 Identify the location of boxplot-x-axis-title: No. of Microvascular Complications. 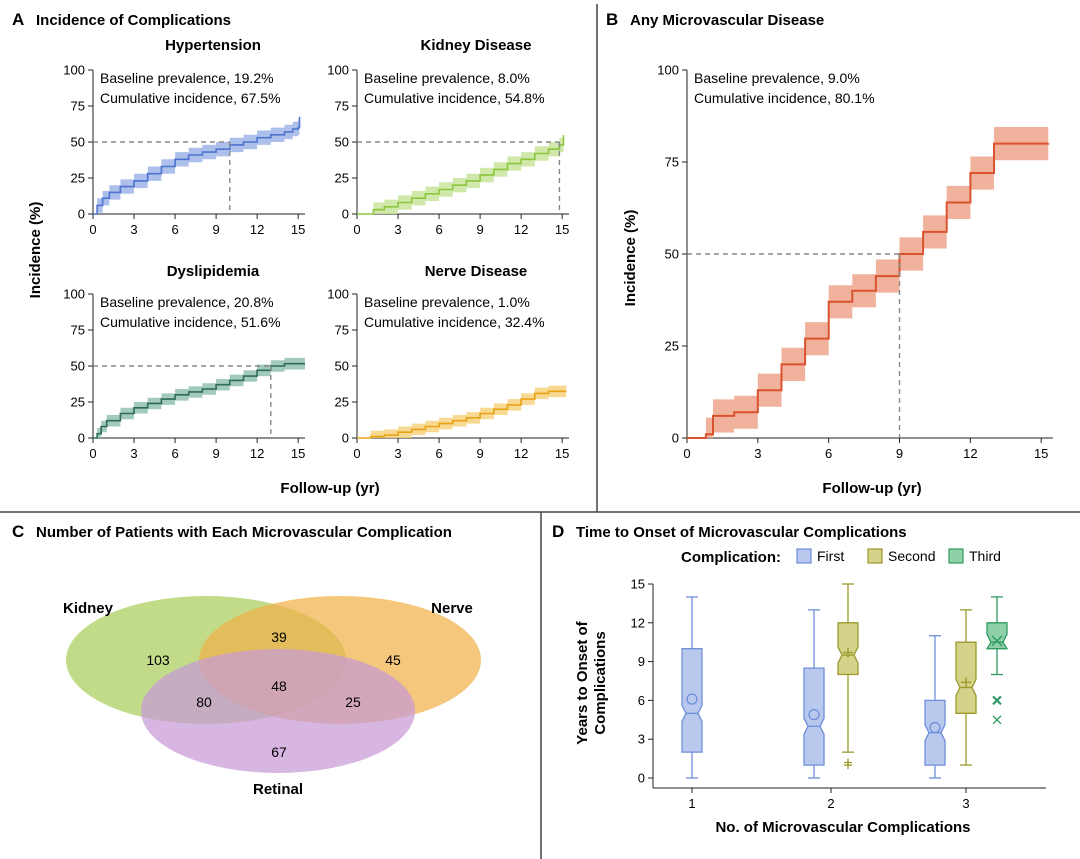
(842, 827).